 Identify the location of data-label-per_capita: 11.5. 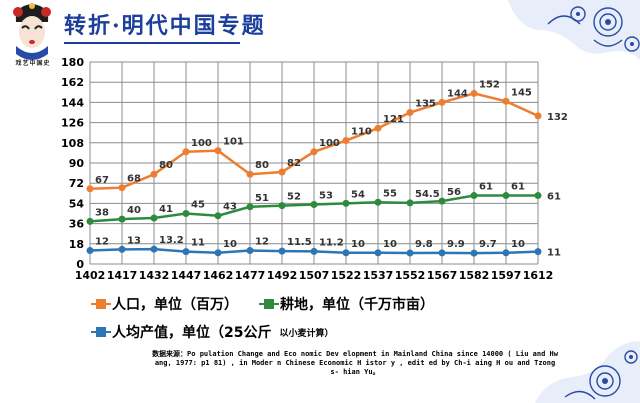
(299, 242).